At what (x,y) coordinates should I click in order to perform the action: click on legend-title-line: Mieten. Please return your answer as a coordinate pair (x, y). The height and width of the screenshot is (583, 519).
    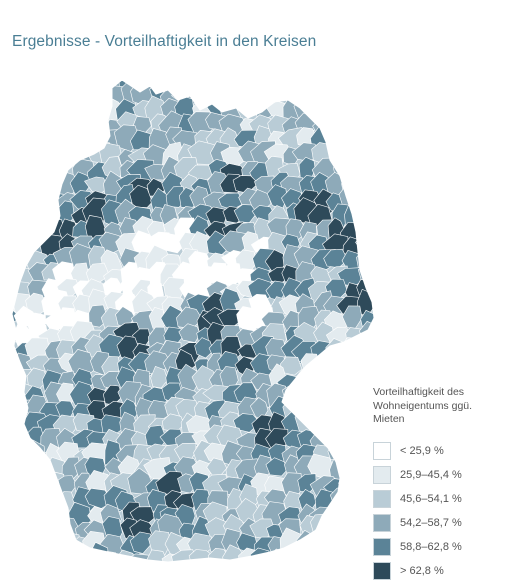
    Looking at the image, I should click on (389, 419).